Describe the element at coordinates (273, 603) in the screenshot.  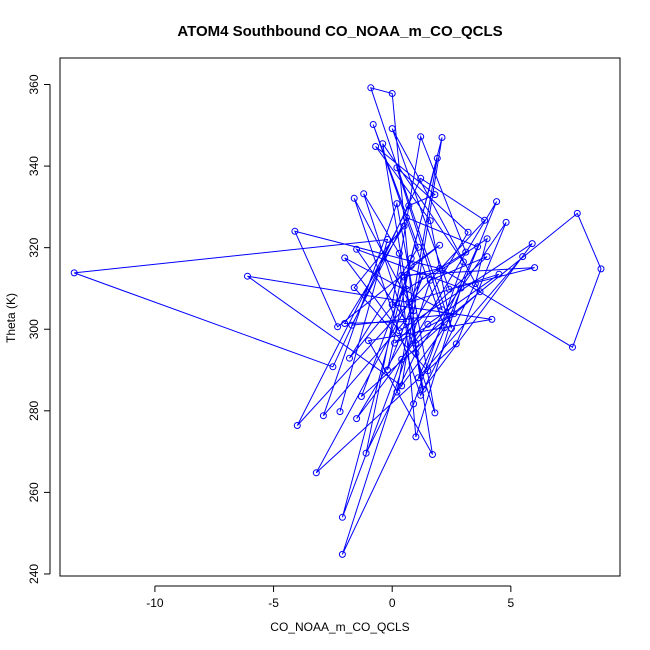
I see `x-tick-label: -5` at that location.